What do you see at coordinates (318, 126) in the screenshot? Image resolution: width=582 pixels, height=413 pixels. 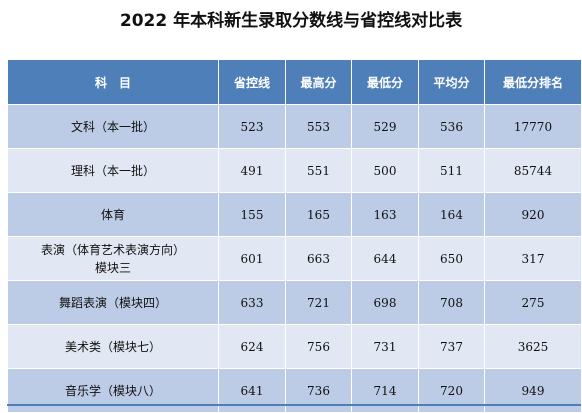 I see `cell-max-score: 553` at bounding box center [318, 126].